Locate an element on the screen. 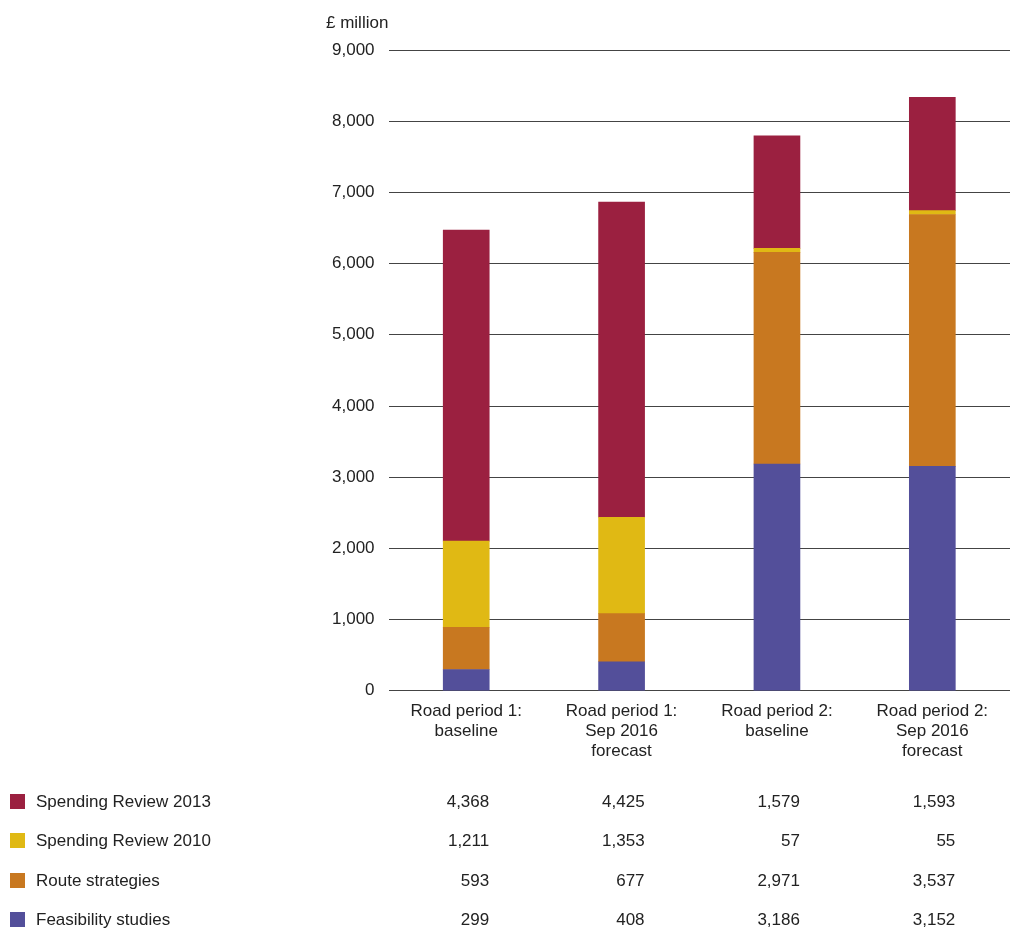 This screenshot has width=1014, height=932. data-label: 4,425 is located at coordinates (623, 801).